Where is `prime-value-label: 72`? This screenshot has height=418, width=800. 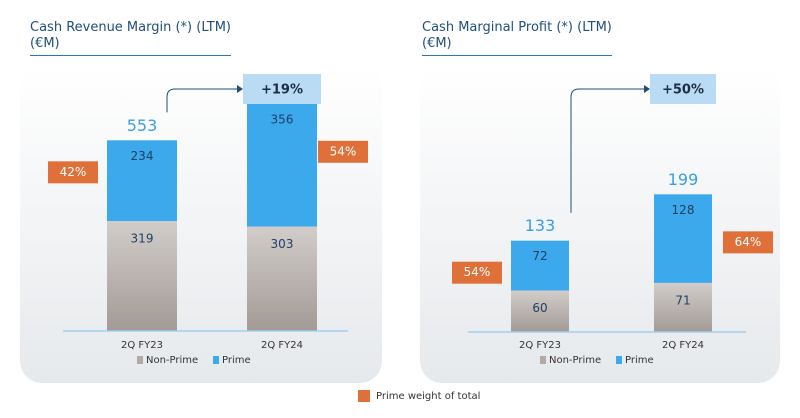
prime-value-label: 72 is located at coordinates (539, 256).